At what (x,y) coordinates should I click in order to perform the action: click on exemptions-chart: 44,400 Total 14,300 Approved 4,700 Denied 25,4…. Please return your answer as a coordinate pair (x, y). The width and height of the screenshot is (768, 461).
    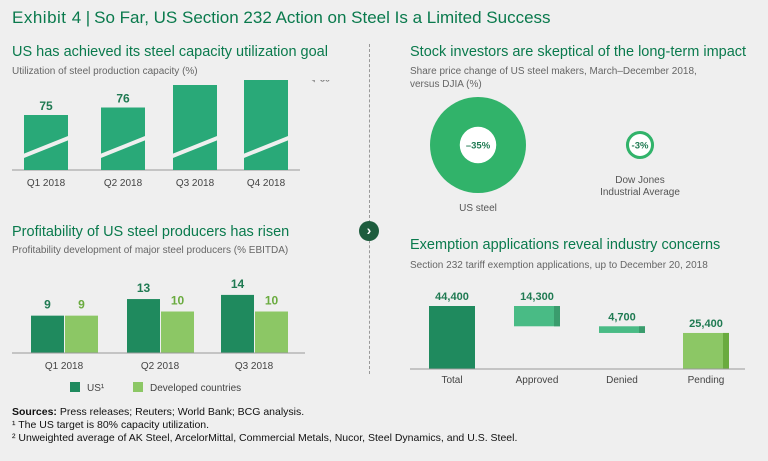
    Looking at the image, I should click on (577, 338).